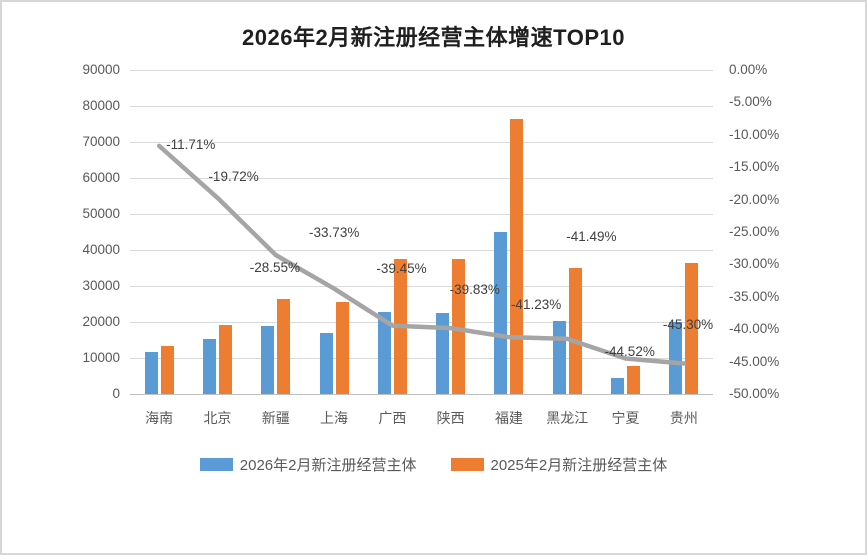 This screenshot has height=555, width=867. I want to click on x-axis-category-label: 上海, so click(334, 418).